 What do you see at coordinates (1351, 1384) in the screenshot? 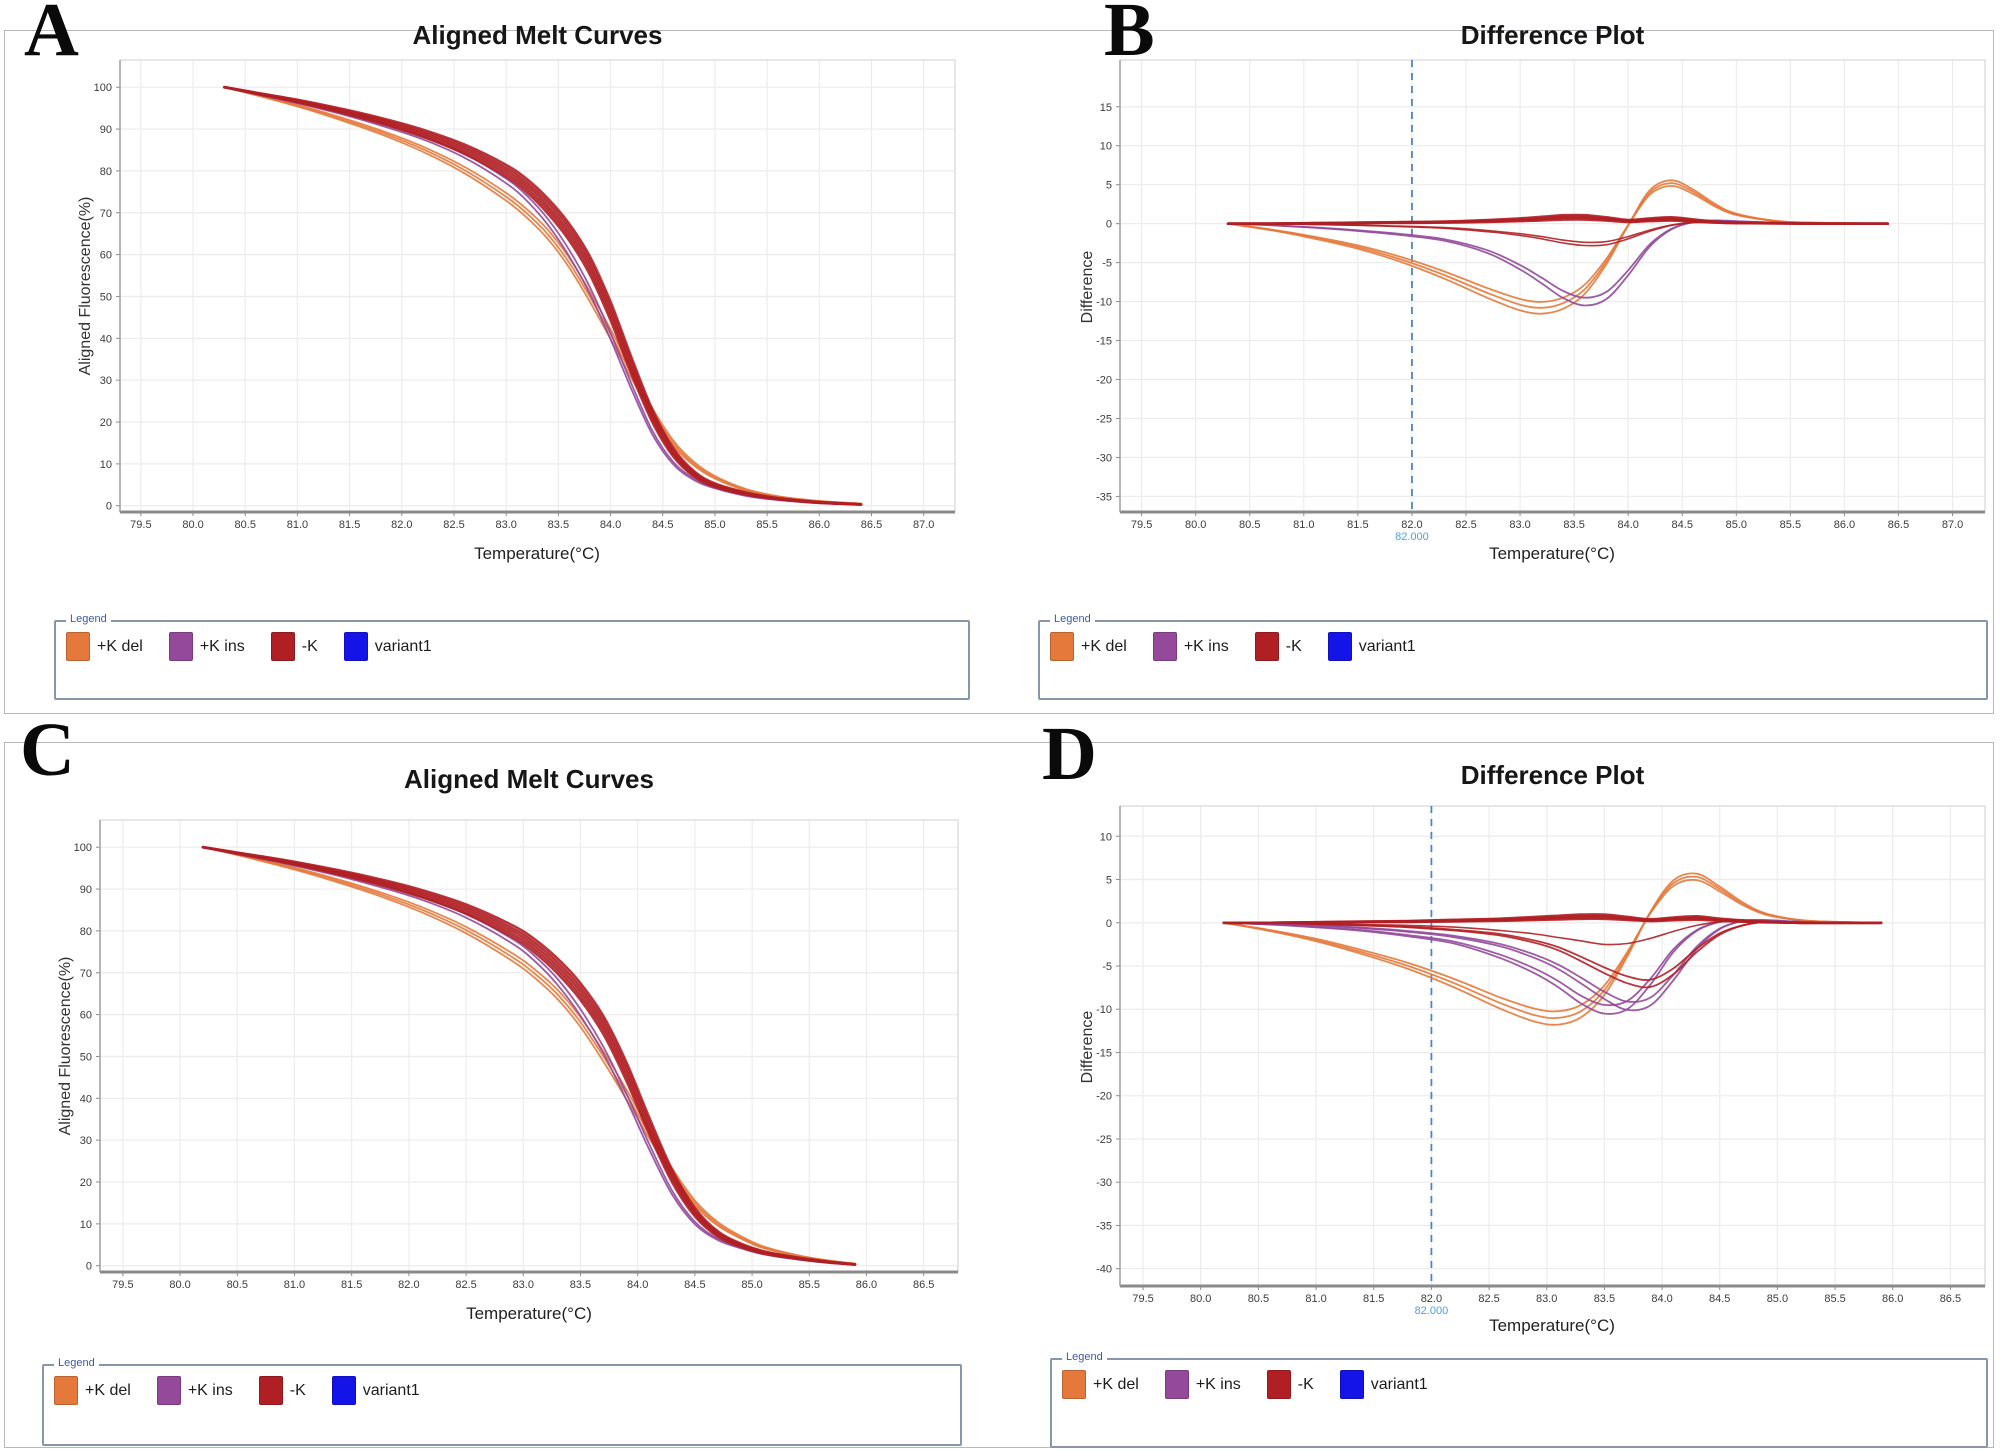
I see `variant1-swatch` at bounding box center [1351, 1384].